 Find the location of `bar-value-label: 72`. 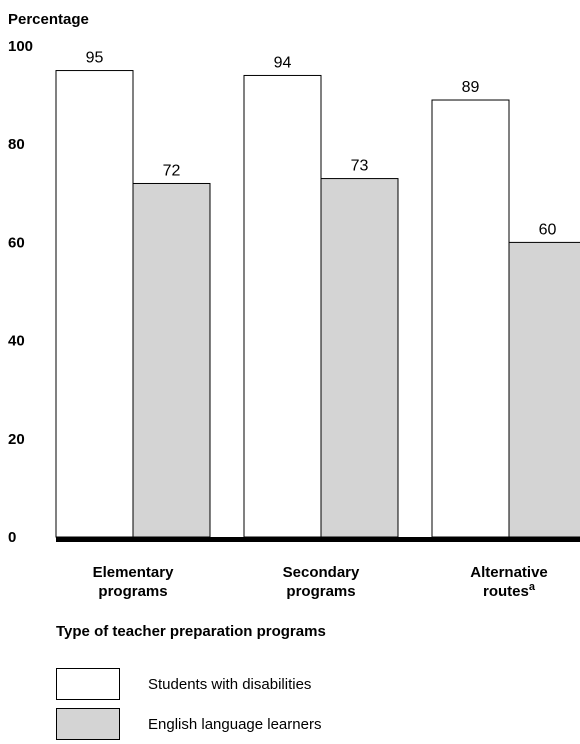

bar-value-label: 72 is located at coordinates (172, 170).